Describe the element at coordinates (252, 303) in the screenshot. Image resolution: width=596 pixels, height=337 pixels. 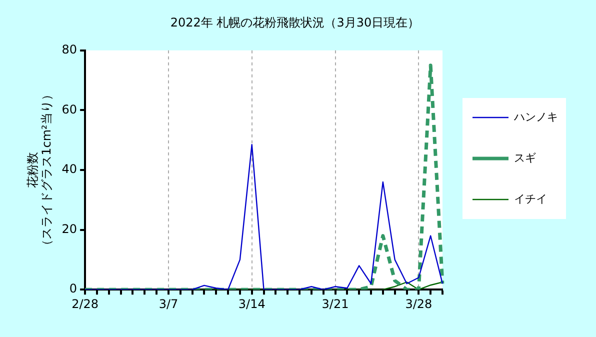
I see `x-tick-label: 3/14` at that location.